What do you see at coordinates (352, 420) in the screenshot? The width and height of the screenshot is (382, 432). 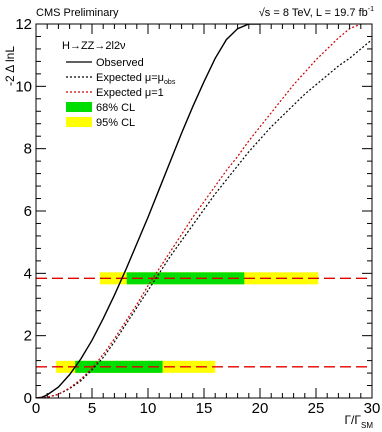 I see `x-axis-label-main: Γ/Γ` at bounding box center [352, 420].